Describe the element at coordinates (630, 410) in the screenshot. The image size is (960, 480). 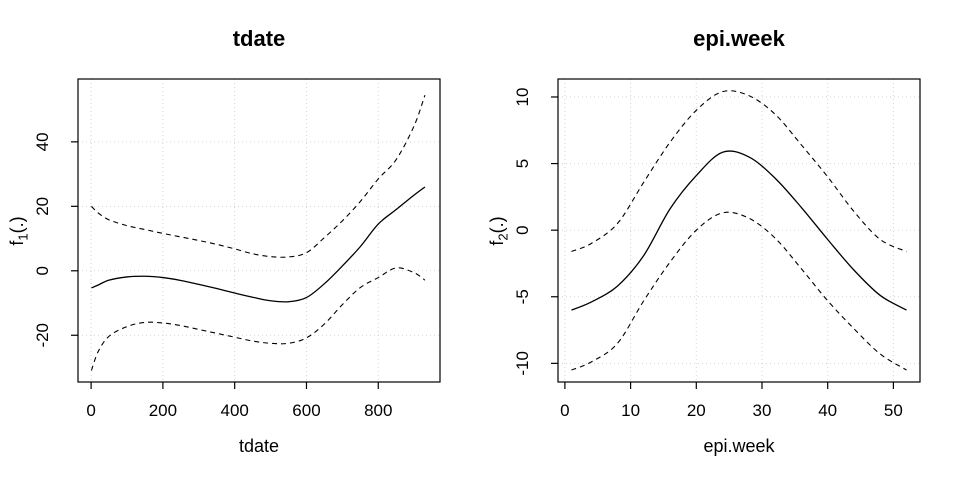
I see `x-tick-label: 10` at that location.